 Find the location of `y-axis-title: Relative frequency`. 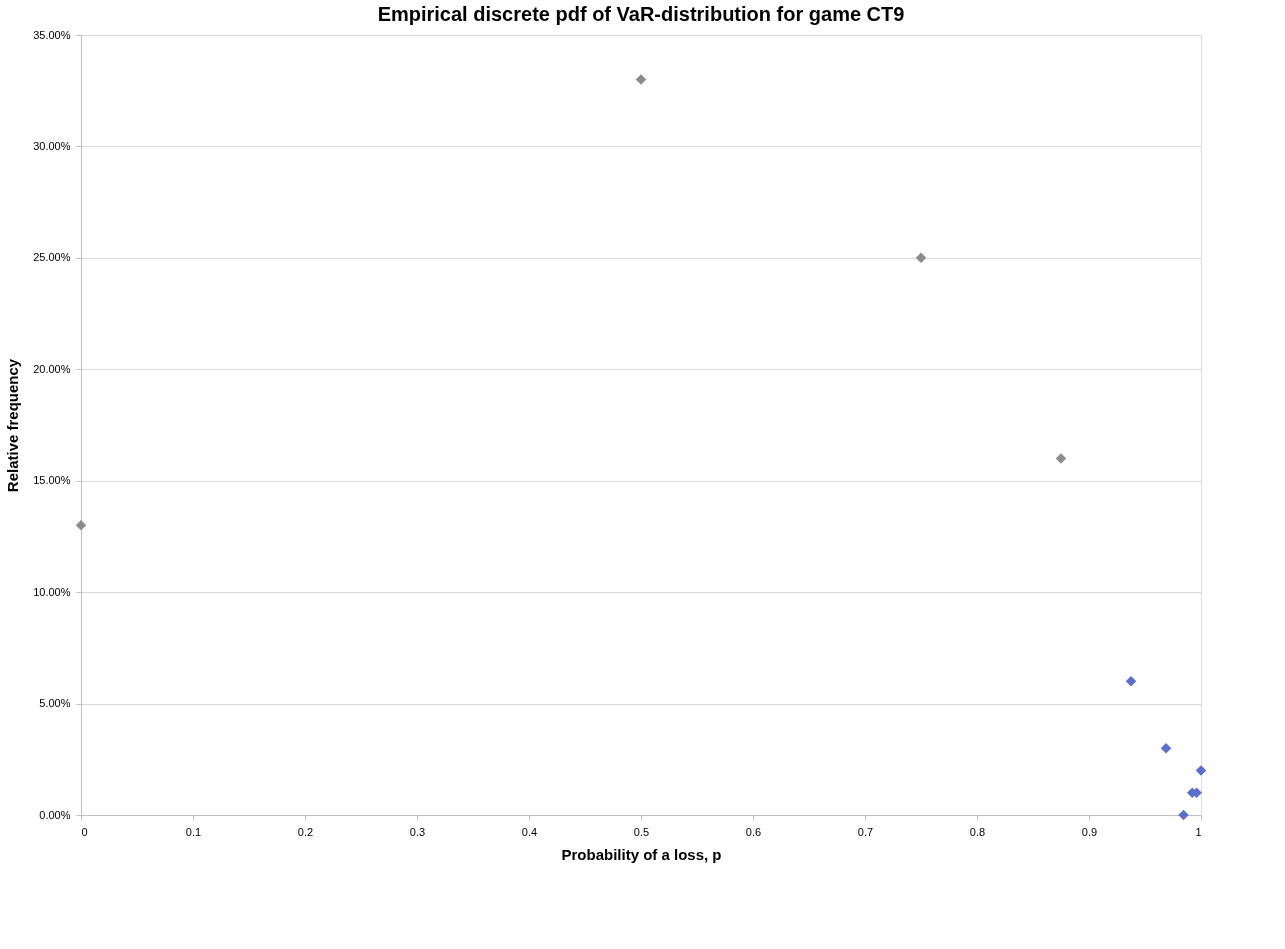

y-axis-title: Relative frequency is located at coordinates (13, 425).